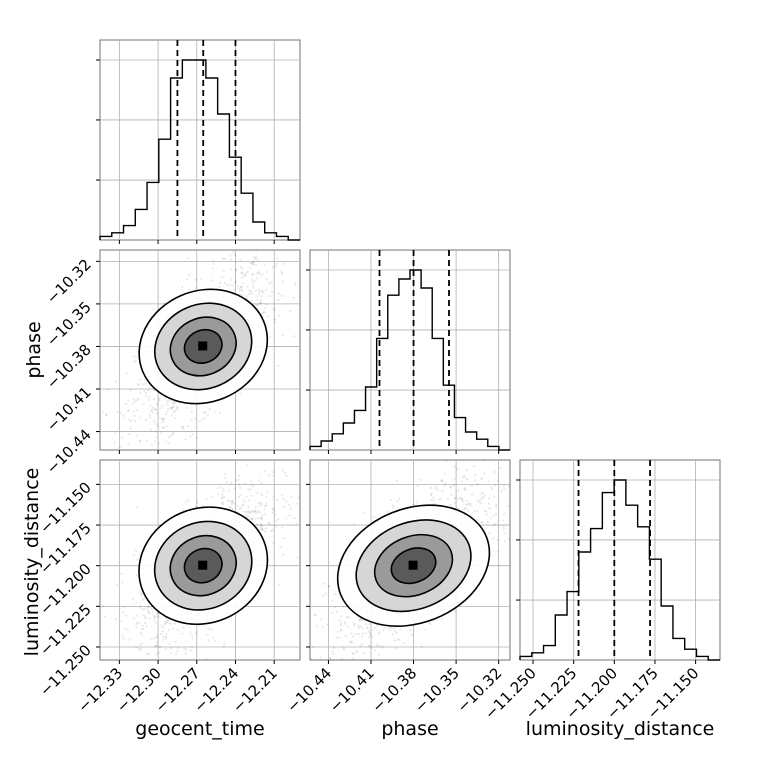  What do you see at coordinates (198, 142) in the screenshot?
I see `panel-contents` at bounding box center [198, 142].